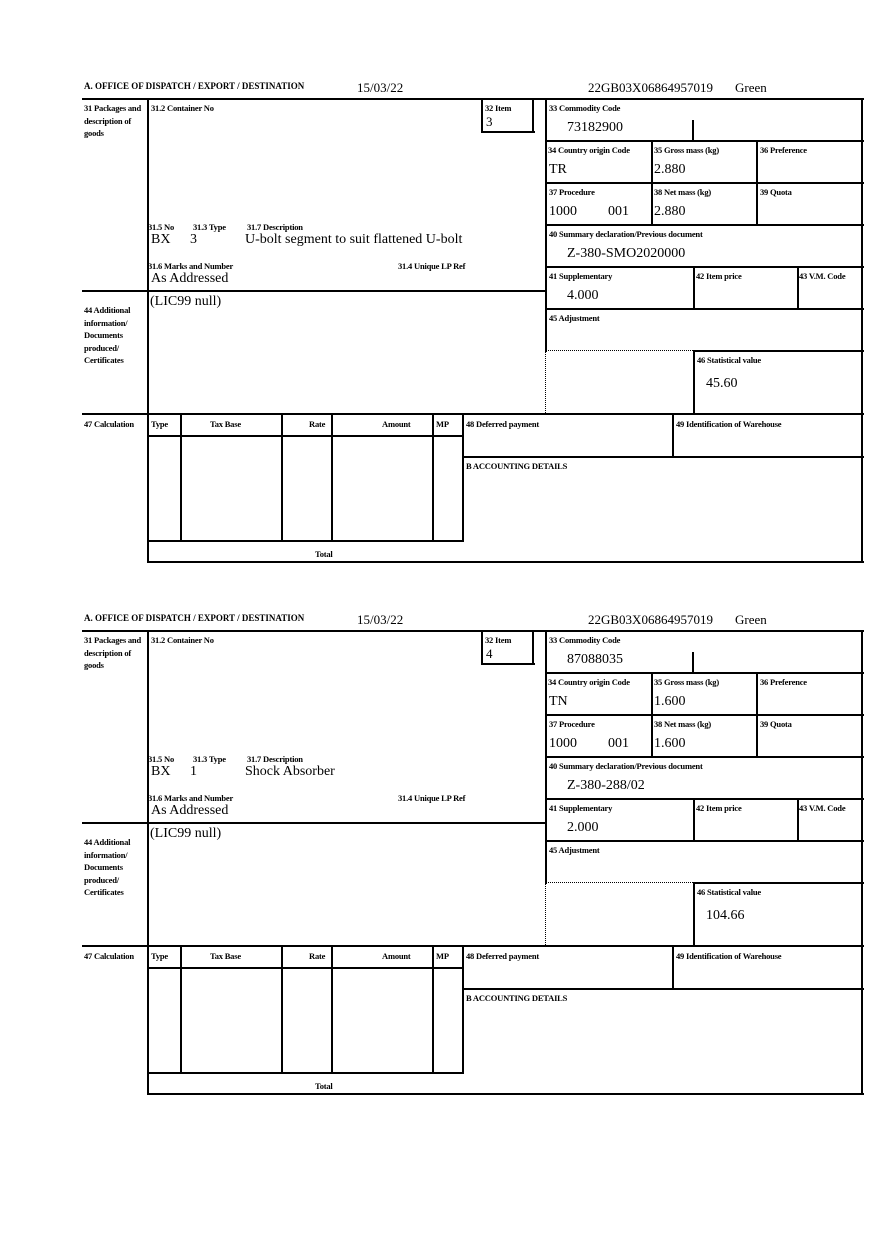  Describe the element at coordinates (112, 120) in the screenshot. I see `packages-label: 31 Packages and description of goods` at that location.